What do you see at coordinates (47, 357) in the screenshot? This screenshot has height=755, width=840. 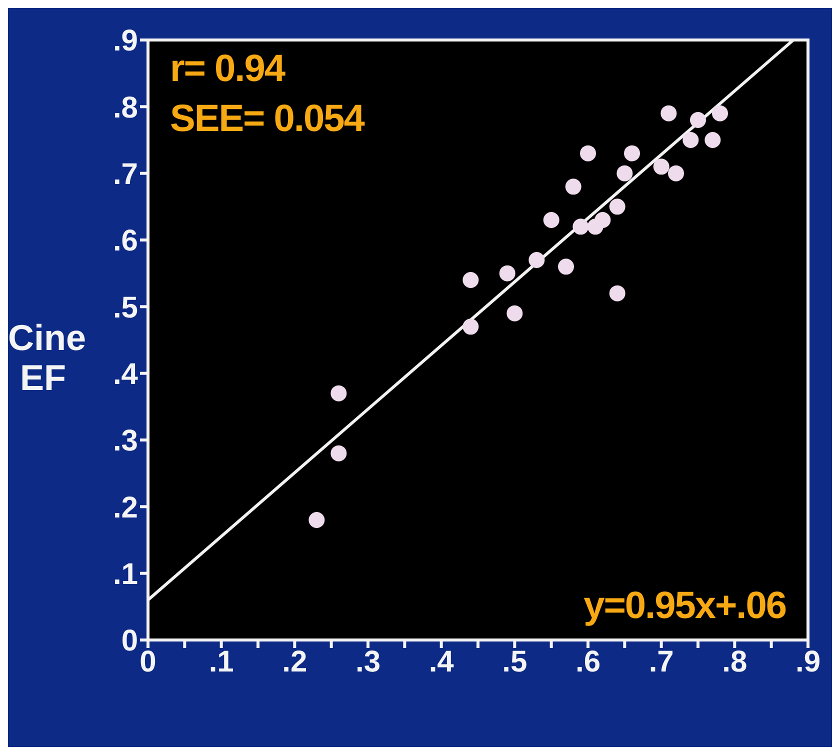 I see `y-axis-title: Cine EF` at bounding box center [47, 357].